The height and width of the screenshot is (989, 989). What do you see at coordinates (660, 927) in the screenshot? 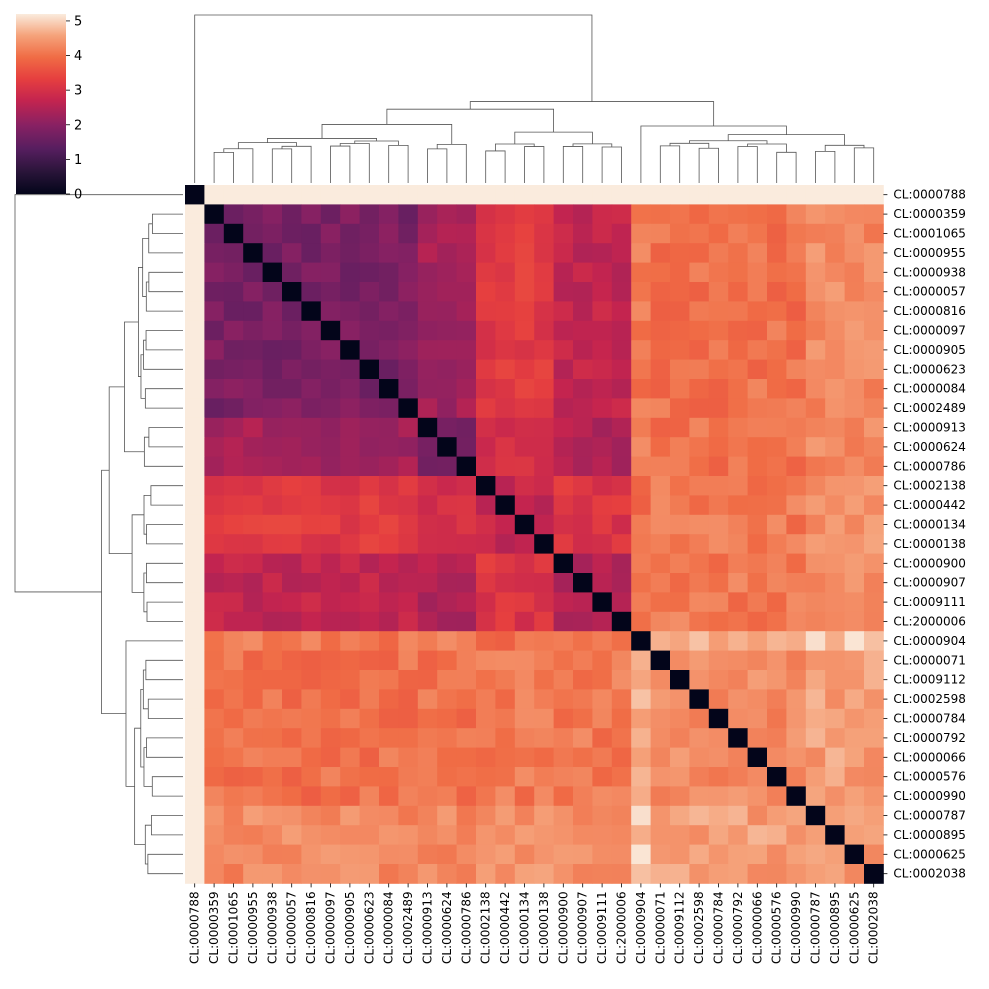
I see `column-tick-label: CL:0000071` at bounding box center [660, 927].